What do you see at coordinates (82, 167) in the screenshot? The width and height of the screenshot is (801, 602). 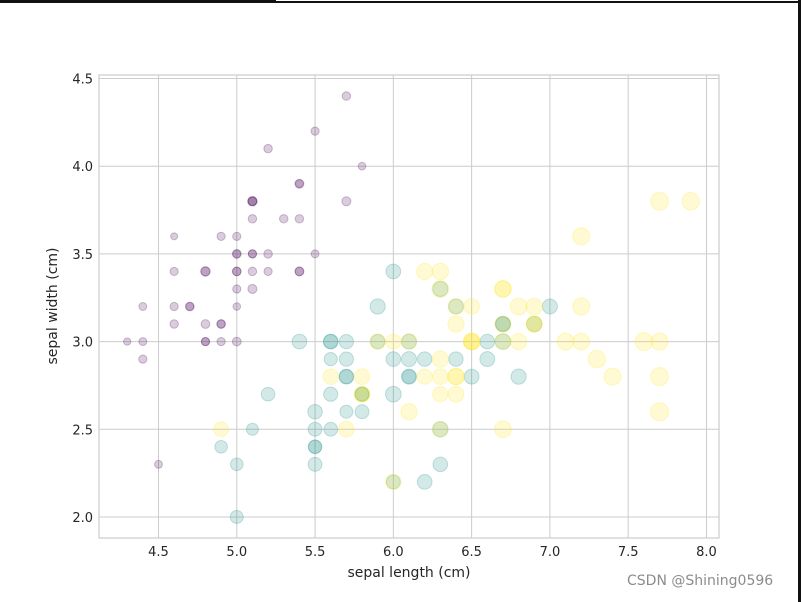 I see `y-tick-label: 4.0` at bounding box center [82, 167].